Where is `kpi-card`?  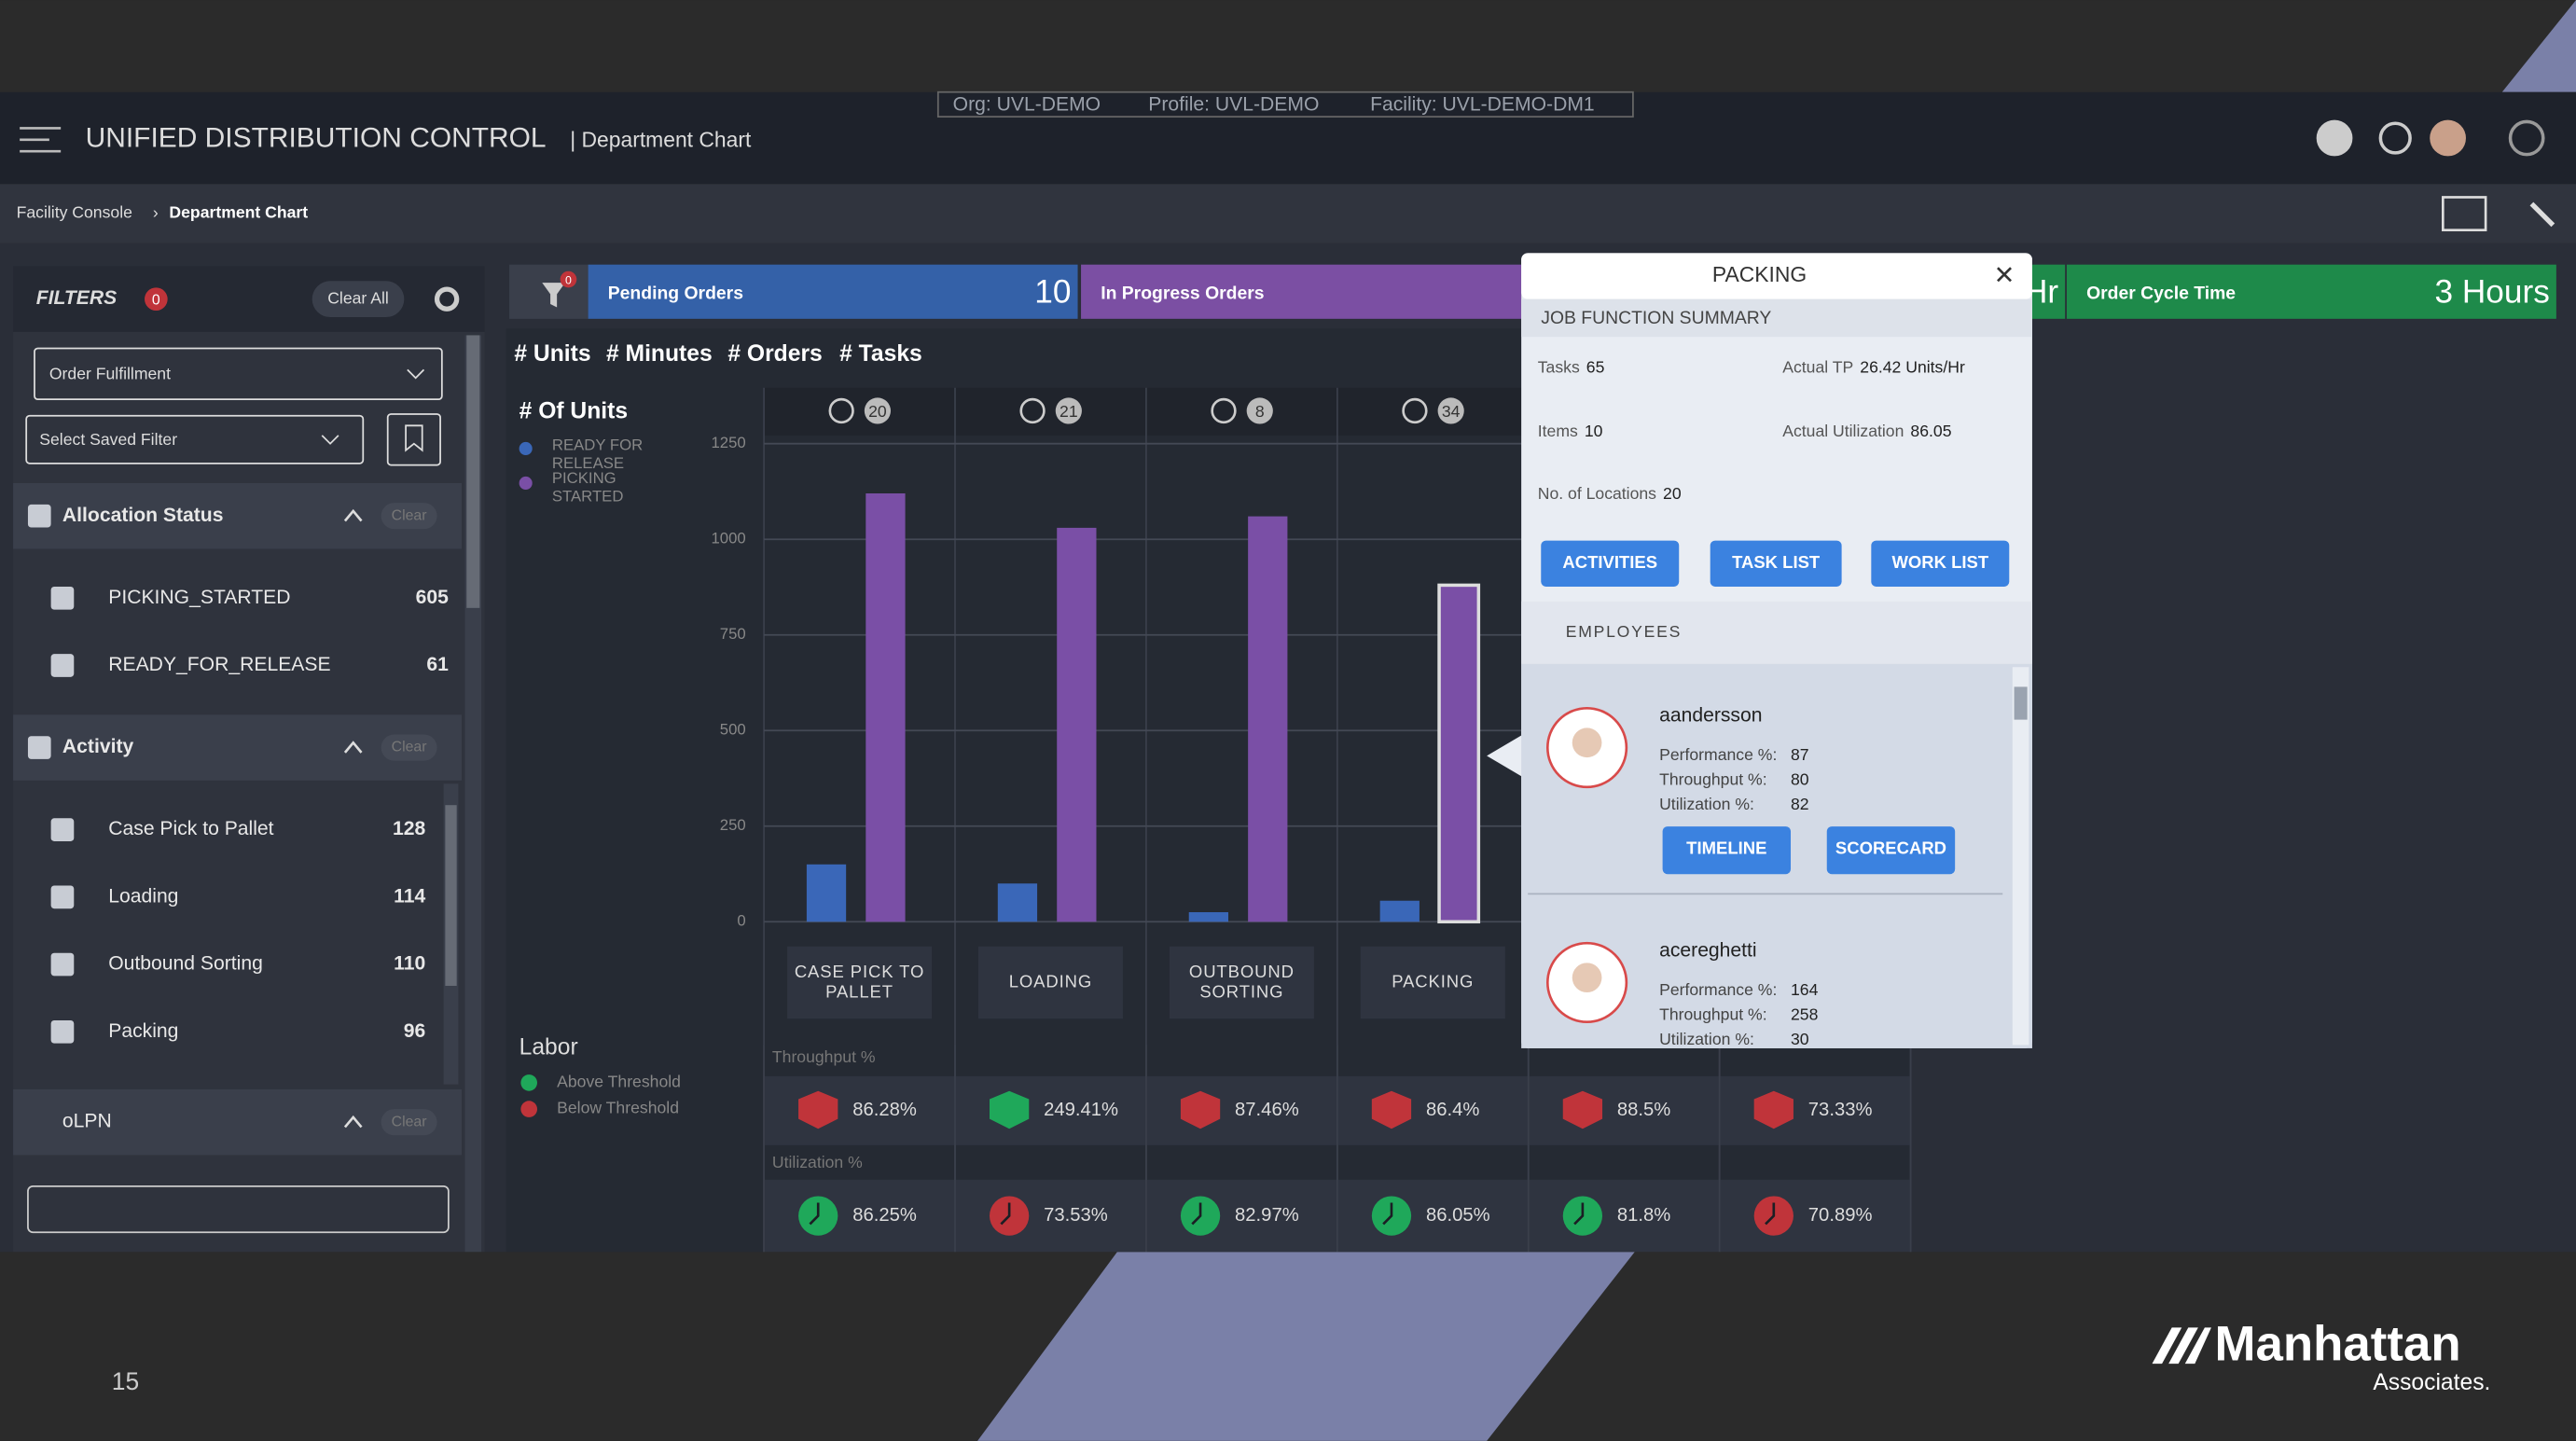
kpi-card is located at coordinates (2048, 292).